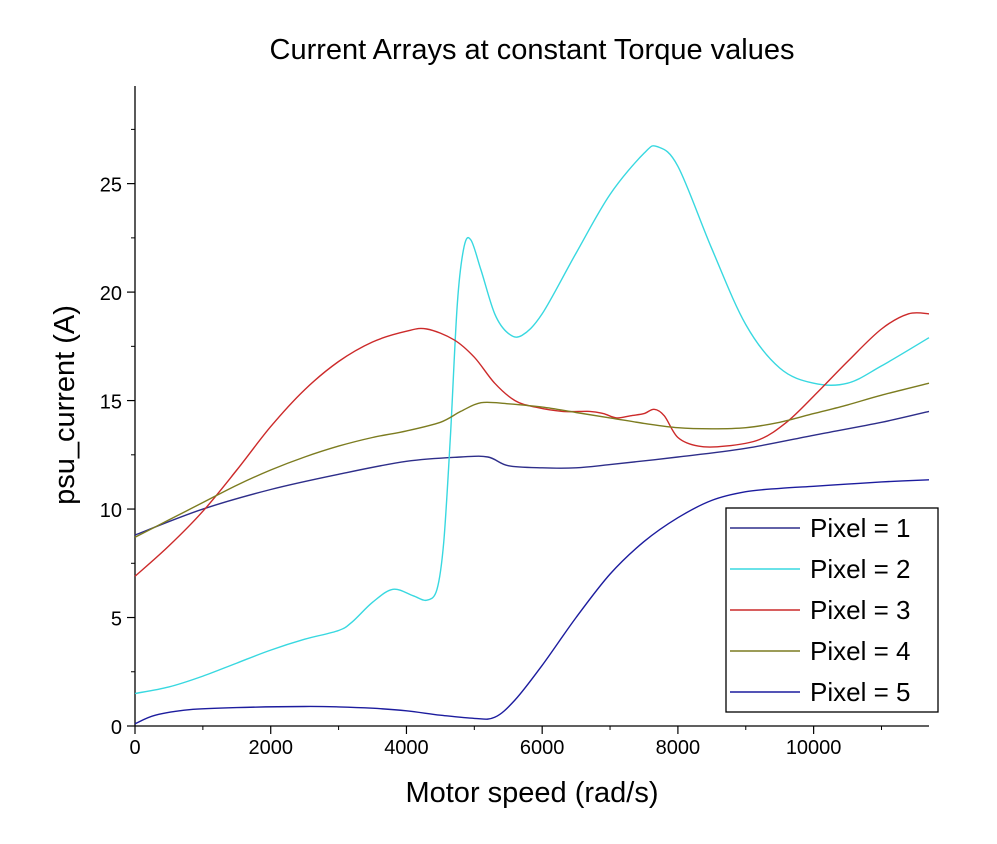 This screenshot has width=997, height=844. I want to click on x-tick-label: 0, so click(134, 748).